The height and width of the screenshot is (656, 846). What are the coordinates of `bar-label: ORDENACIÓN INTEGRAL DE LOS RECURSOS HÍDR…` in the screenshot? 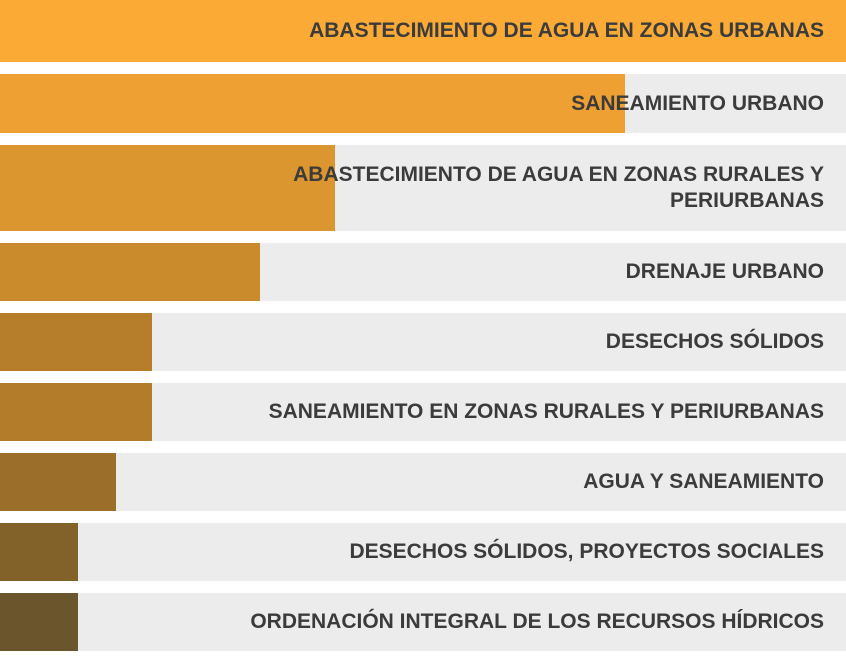 It's located at (537, 621).